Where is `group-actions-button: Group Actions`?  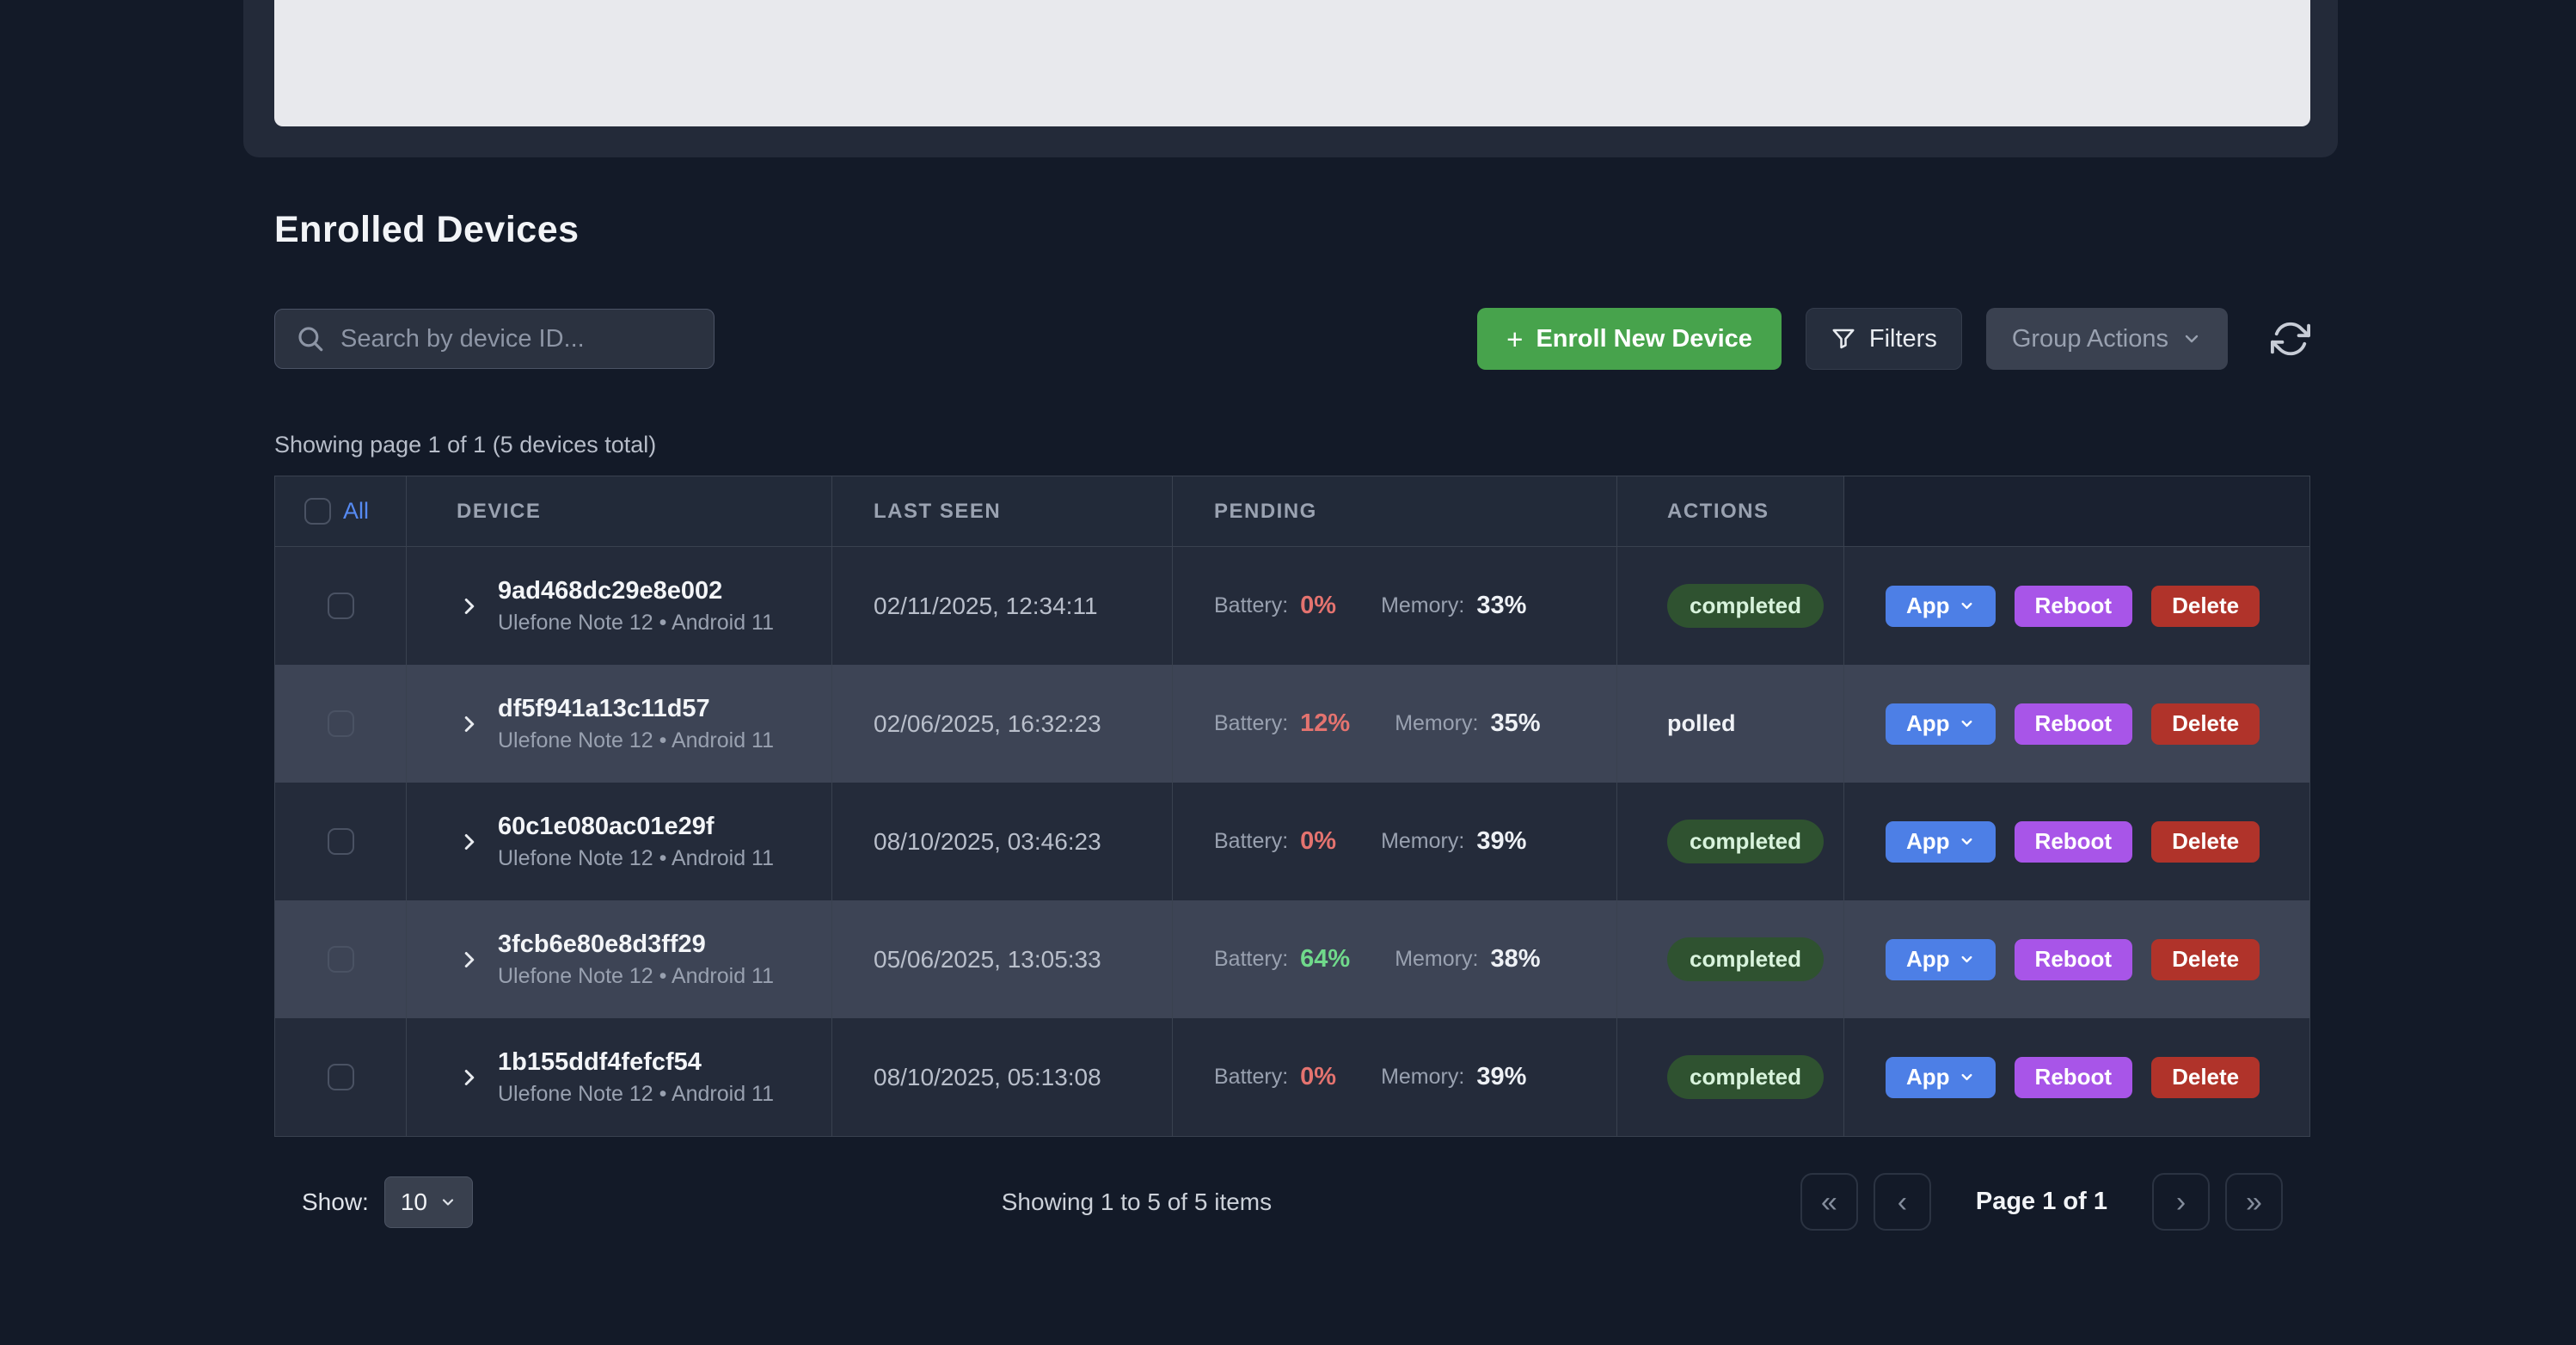 group-actions-button: Group Actions is located at coordinates (2106, 339).